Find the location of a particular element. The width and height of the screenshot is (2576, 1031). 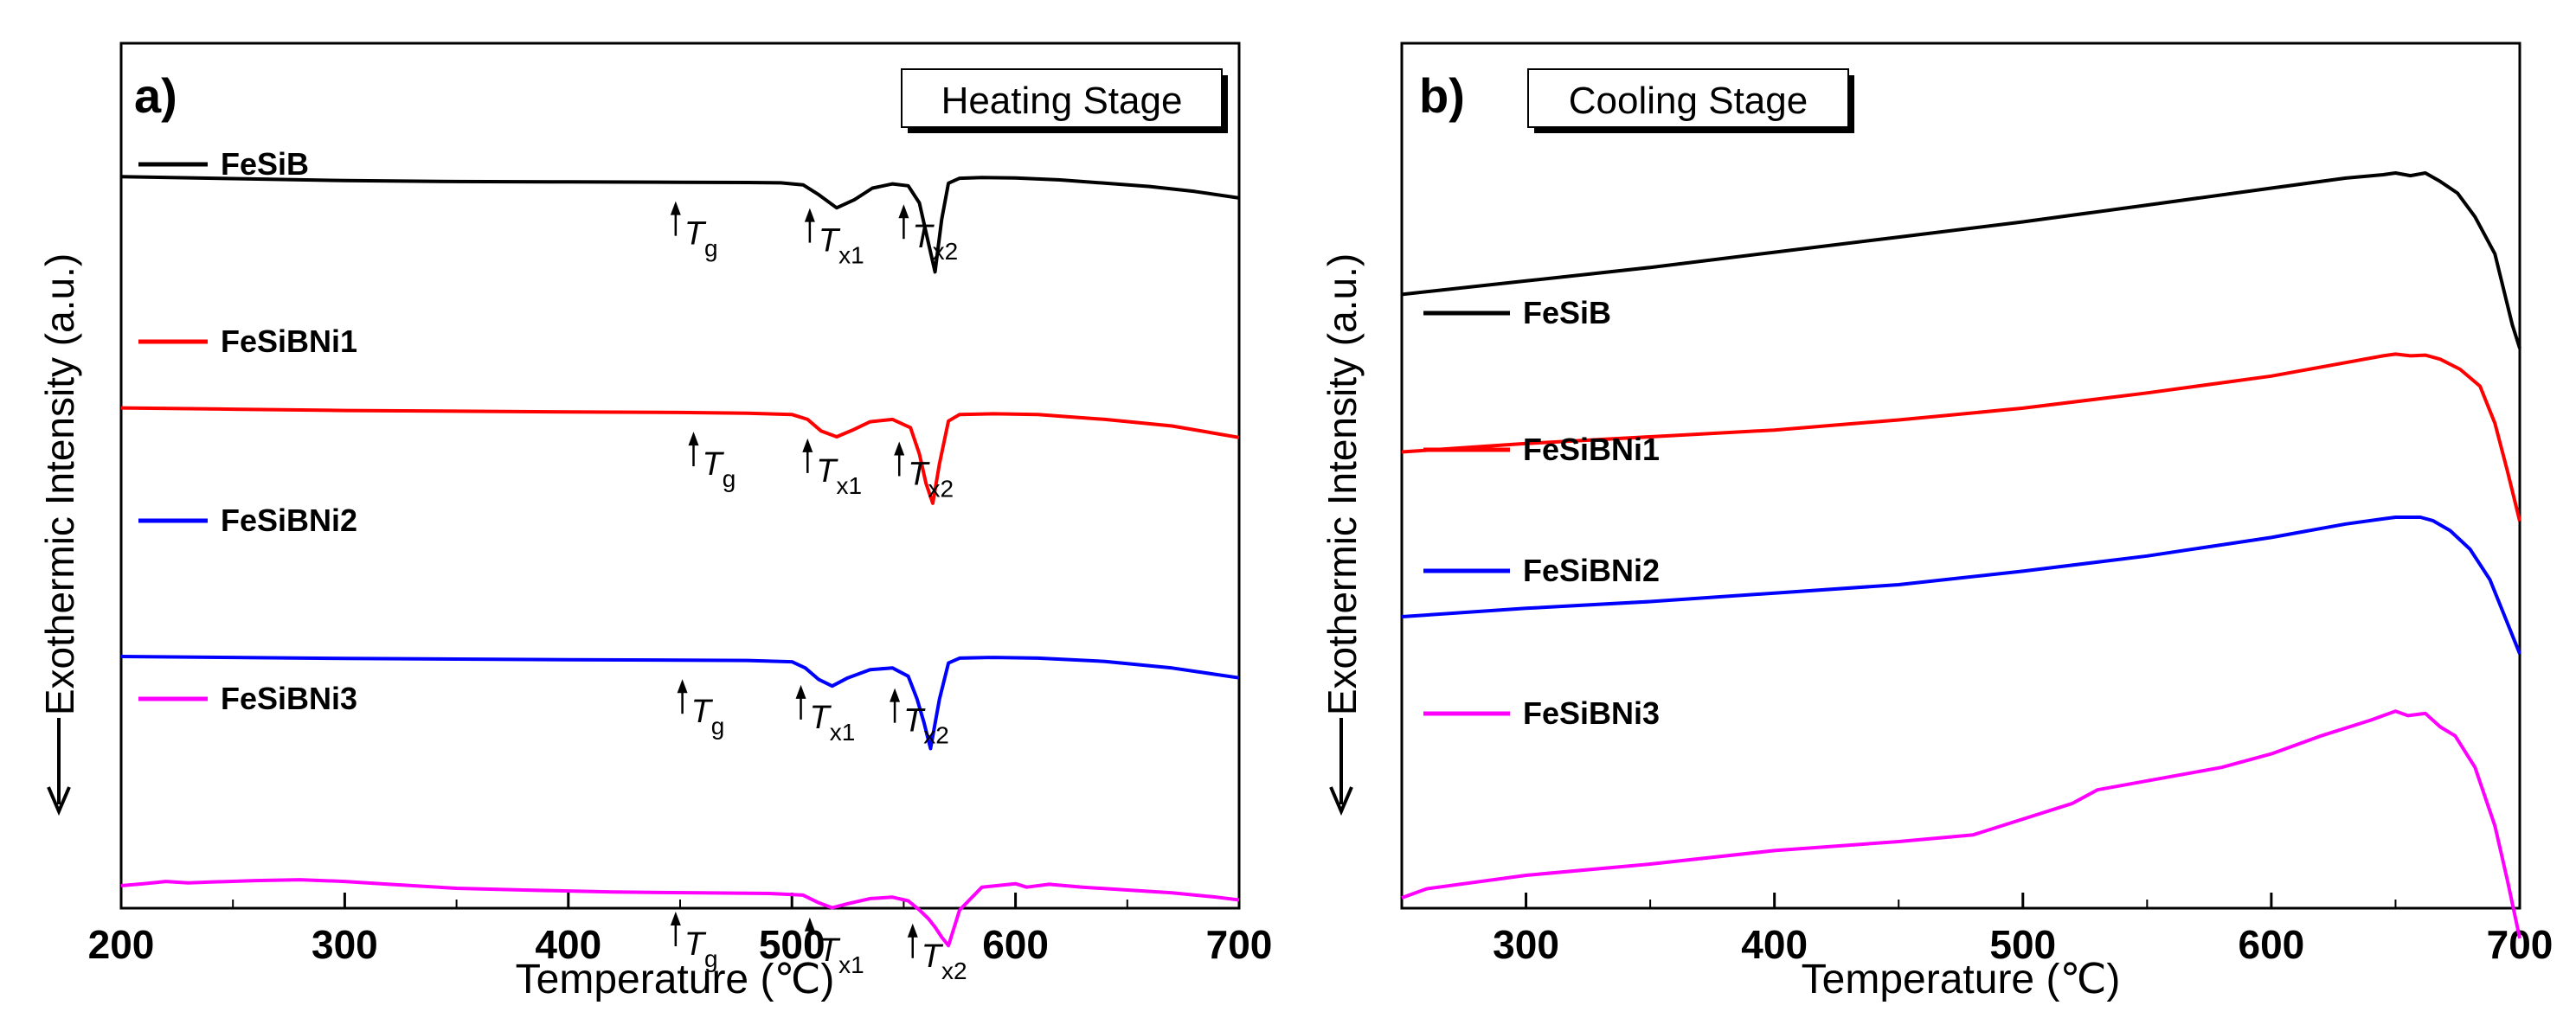

stage-label-b: Cooling Stage is located at coordinates (1689, 101).